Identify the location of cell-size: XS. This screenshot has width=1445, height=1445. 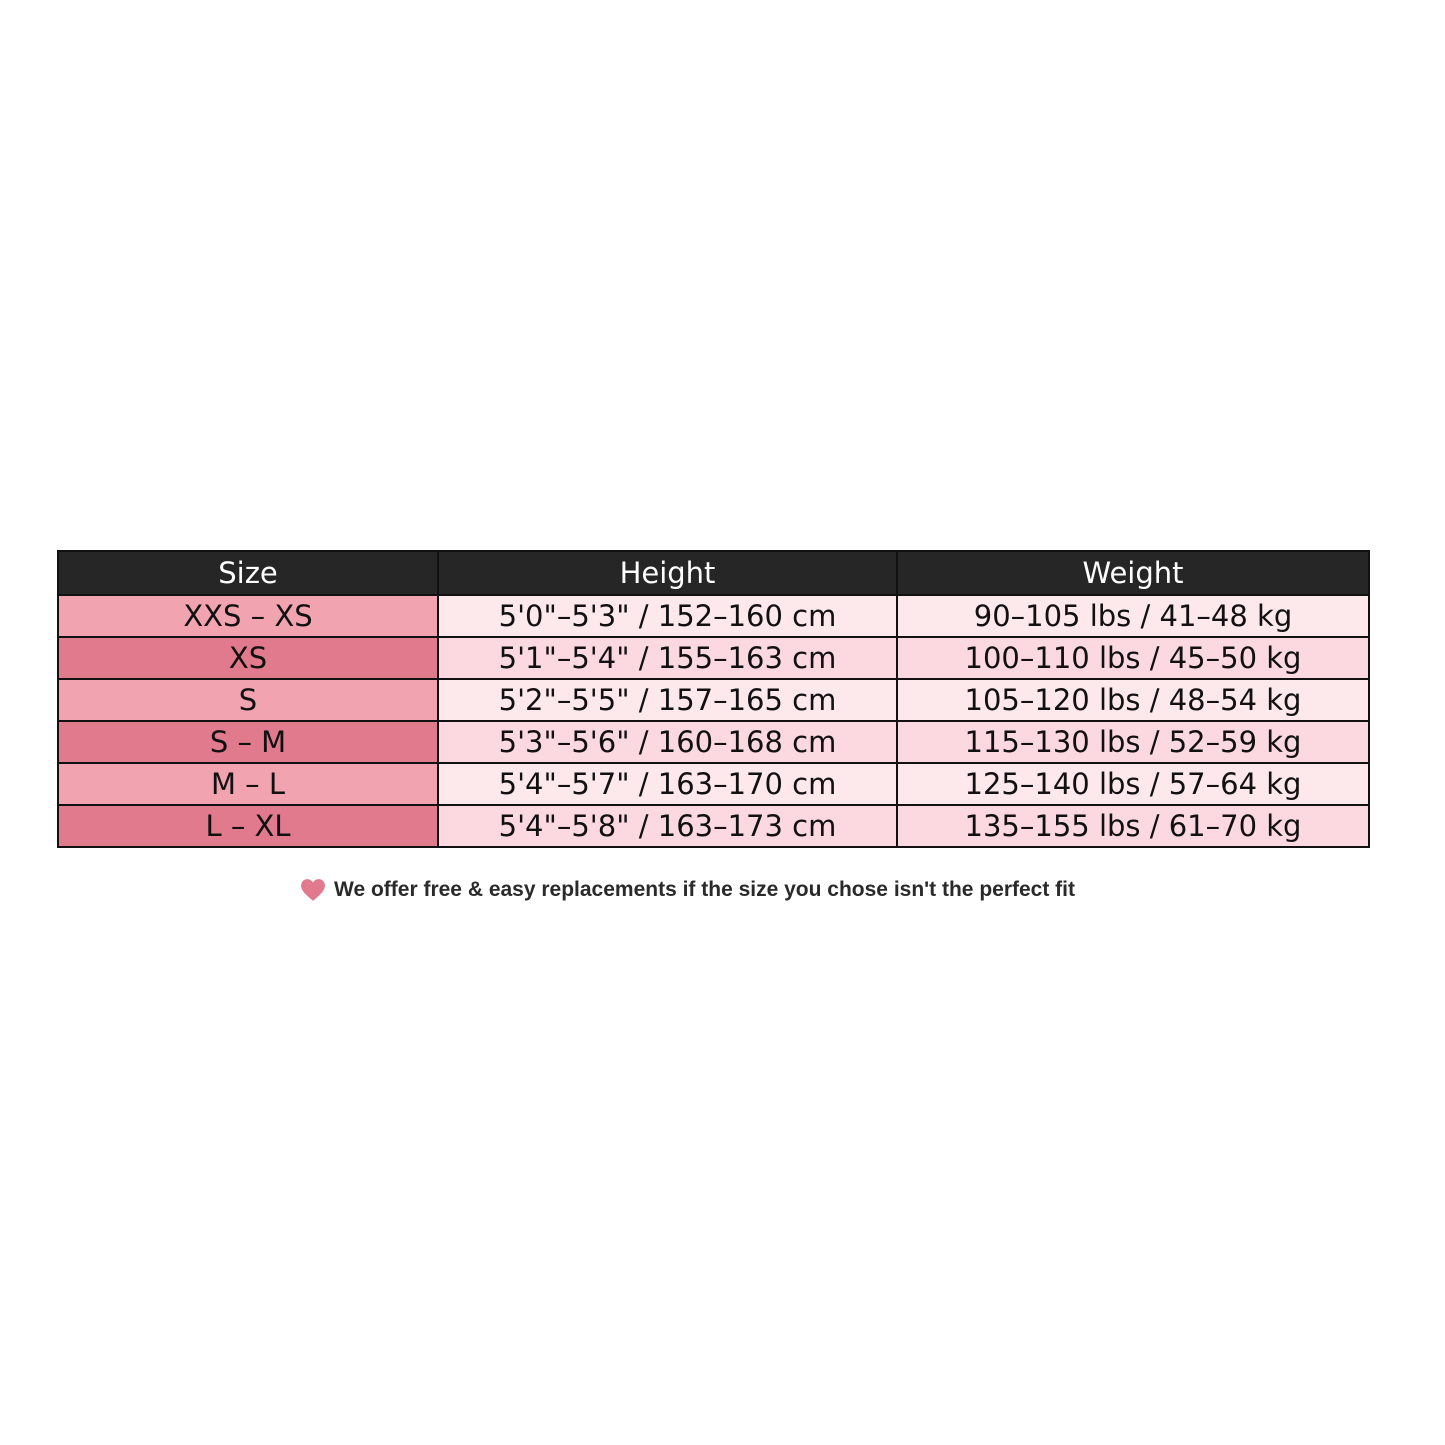
(248, 658).